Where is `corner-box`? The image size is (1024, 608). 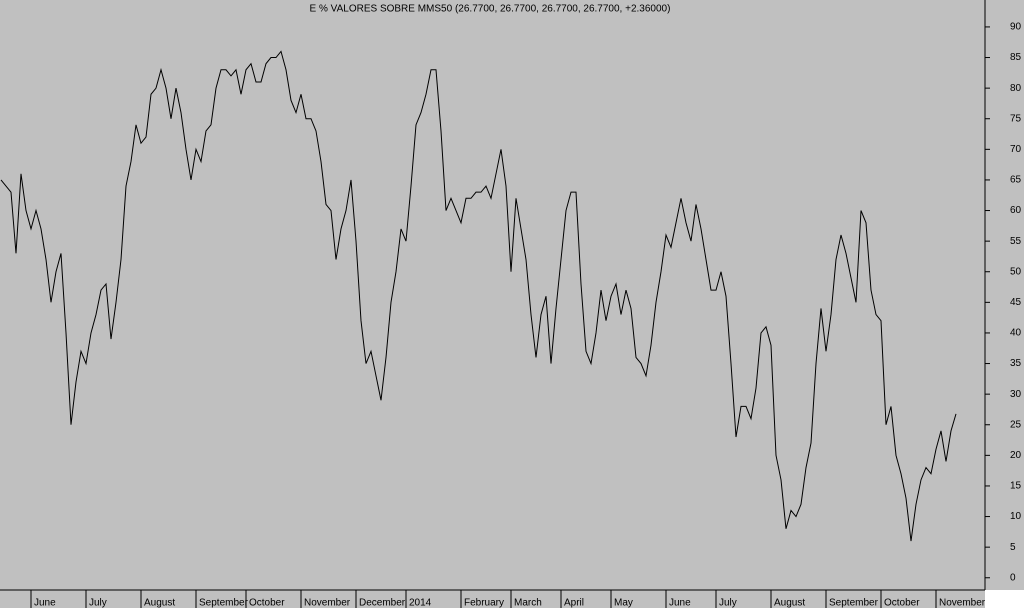
corner-box is located at coordinates (1004, 599).